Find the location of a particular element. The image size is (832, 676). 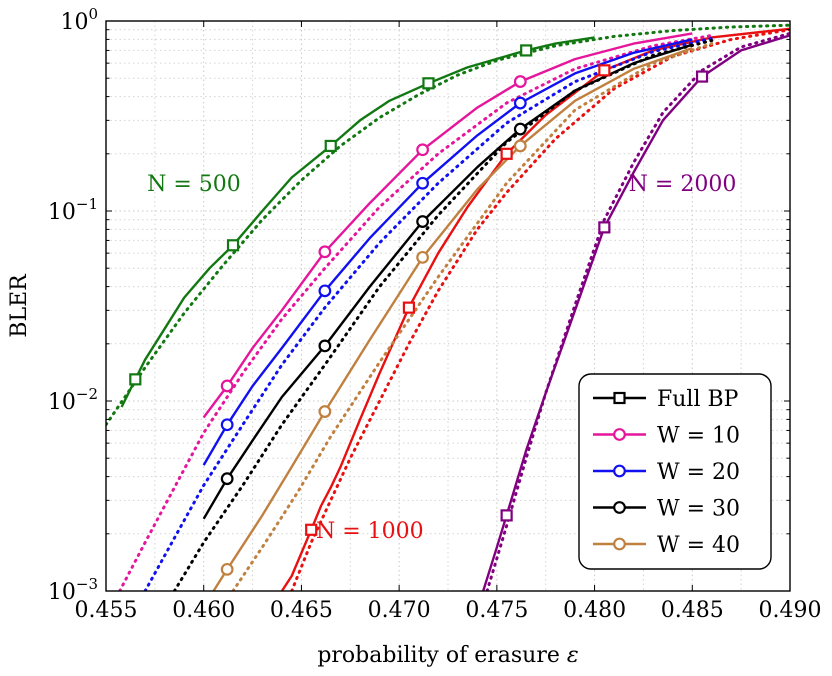

legend: Full BP W = 10 W = 20 W = 30 W = 40 is located at coordinates (675, 471).